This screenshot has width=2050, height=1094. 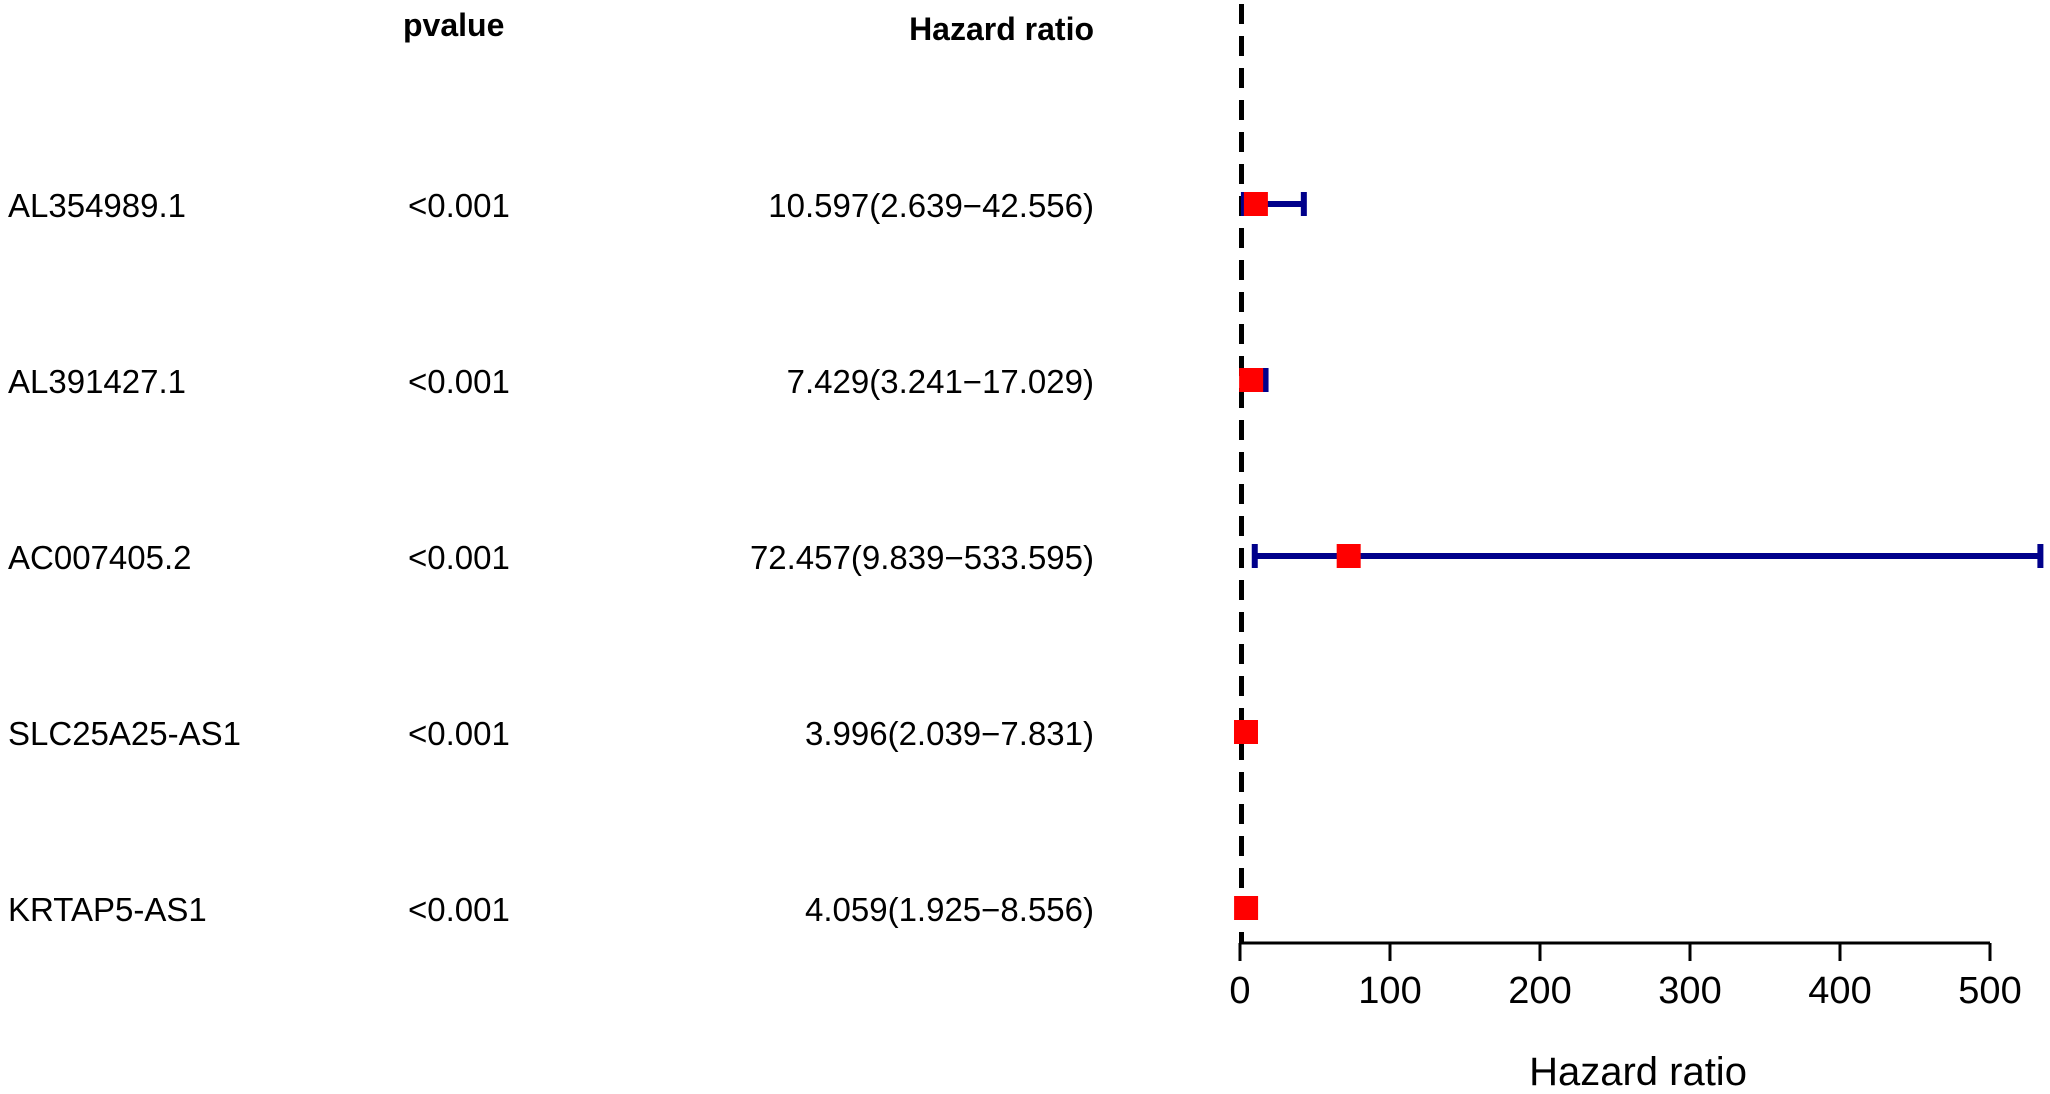 What do you see at coordinates (551, 733) in the screenshot?
I see `table-row: SLC25A25-AS1 <0.001 3.996(2.039−7.831)` at bounding box center [551, 733].